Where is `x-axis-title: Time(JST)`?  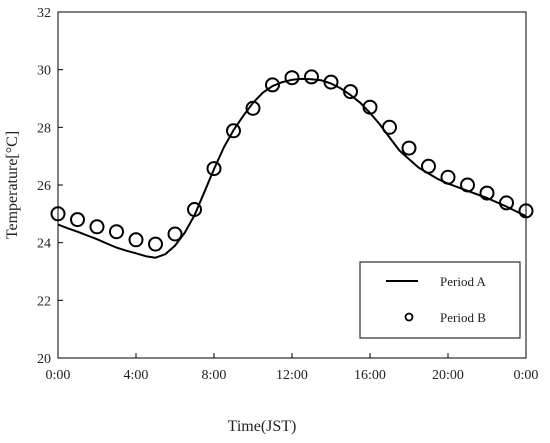
x-axis-title: Time(JST) is located at coordinates (262, 426).